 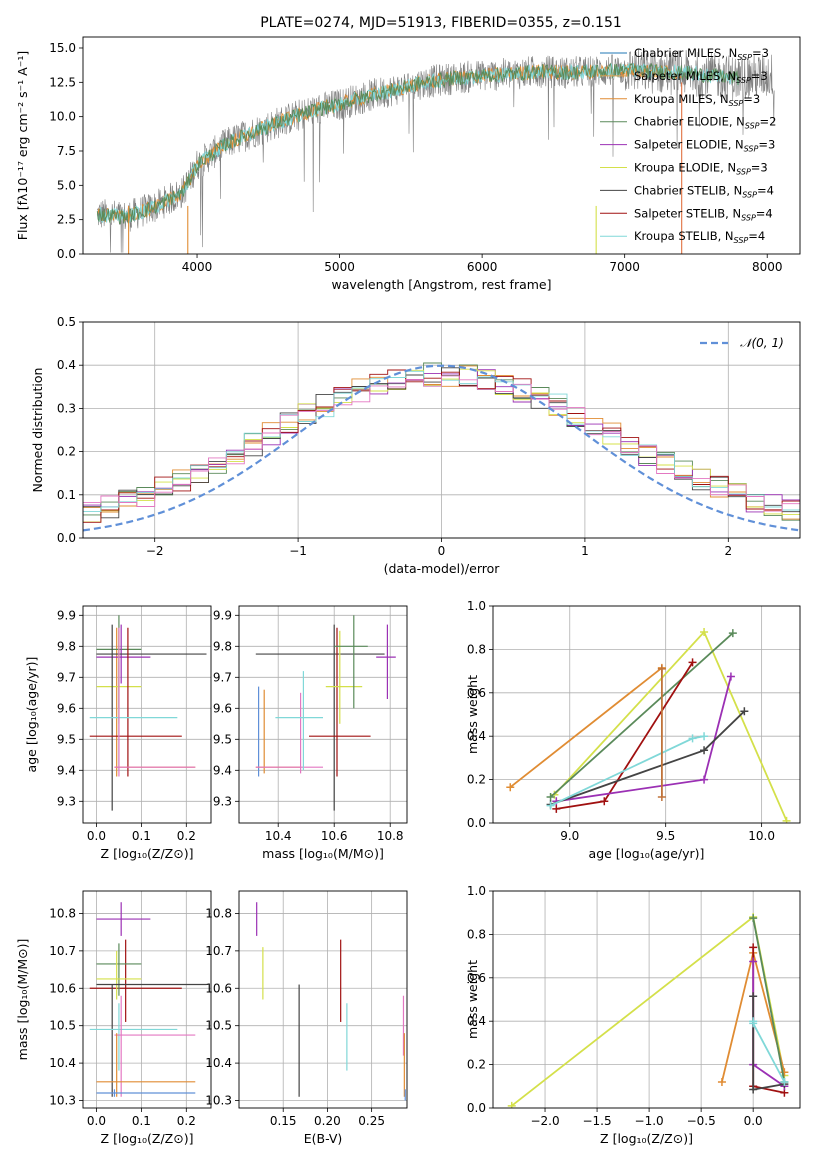 What do you see at coordinates (62, 1026) in the screenshot?
I see `y-tick-label: 10.5` at bounding box center [62, 1026].